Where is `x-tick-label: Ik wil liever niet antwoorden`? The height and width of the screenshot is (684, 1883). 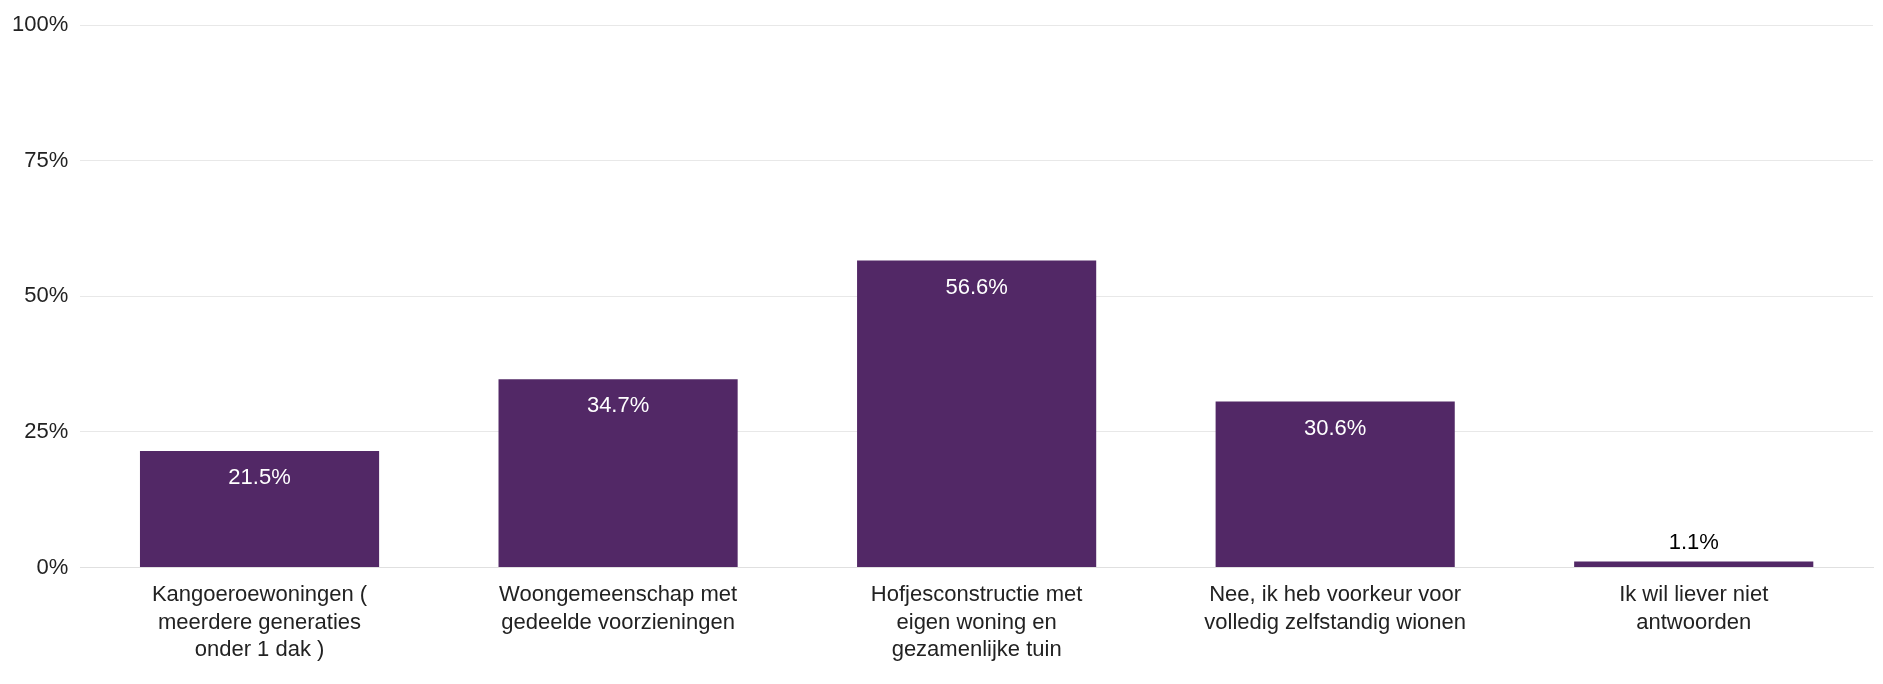
x-tick-label: Ik wil liever niet antwoorden is located at coordinates (1694, 607).